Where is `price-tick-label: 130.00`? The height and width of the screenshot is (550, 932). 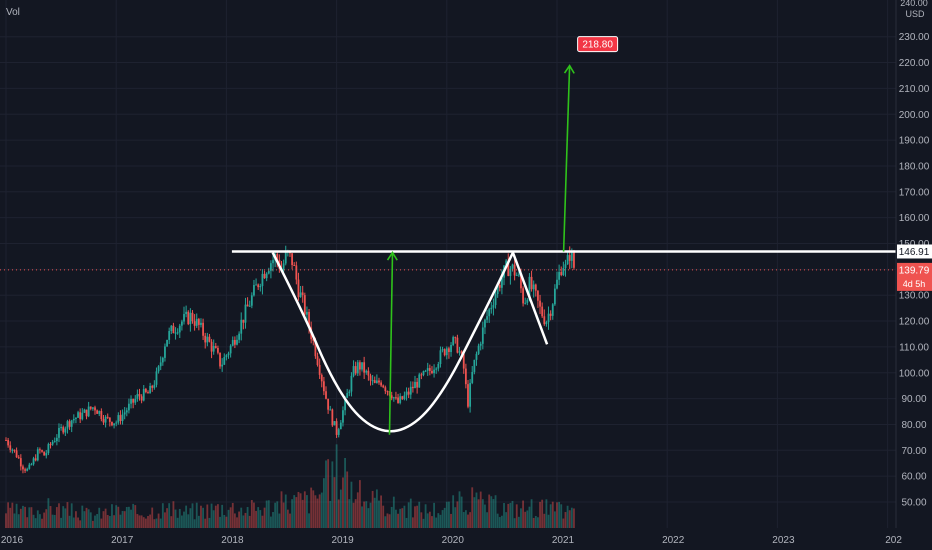
price-tick-label: 130.00 is located at coordinates (914, 296).